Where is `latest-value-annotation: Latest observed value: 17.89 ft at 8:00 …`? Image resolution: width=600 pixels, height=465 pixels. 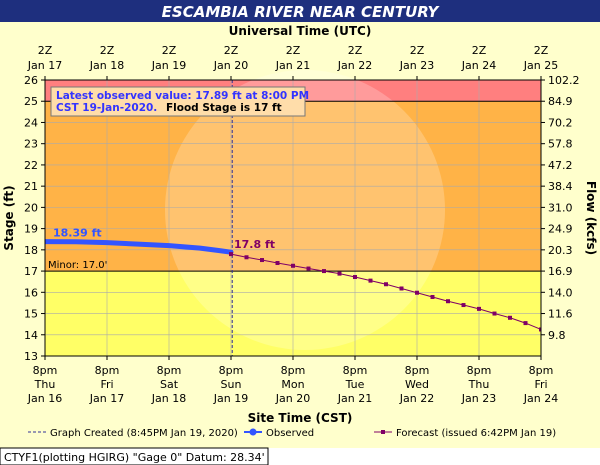
latest-value-annotation: Latest observed value: 17.89 ft at 8:00 … is located at coordinates (179, 101).